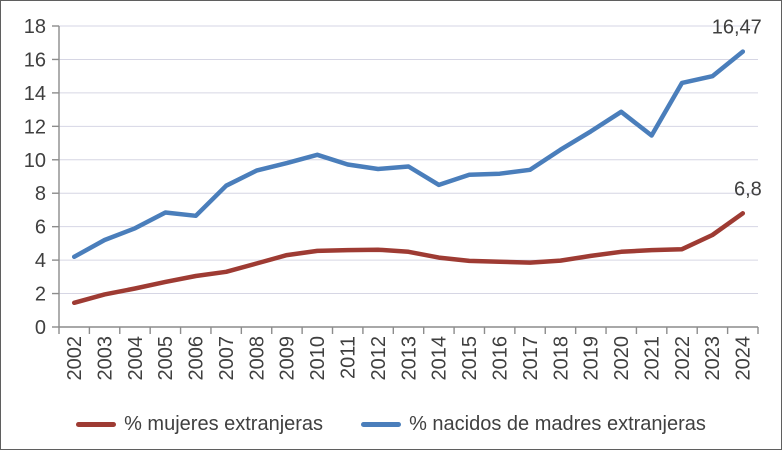 Image resolution: width=782 pixels, height=450 pixels. Describe the element at coordinates (744, 358) in the screenshot. I see `x-axis-label-2024: 2024` at that location.